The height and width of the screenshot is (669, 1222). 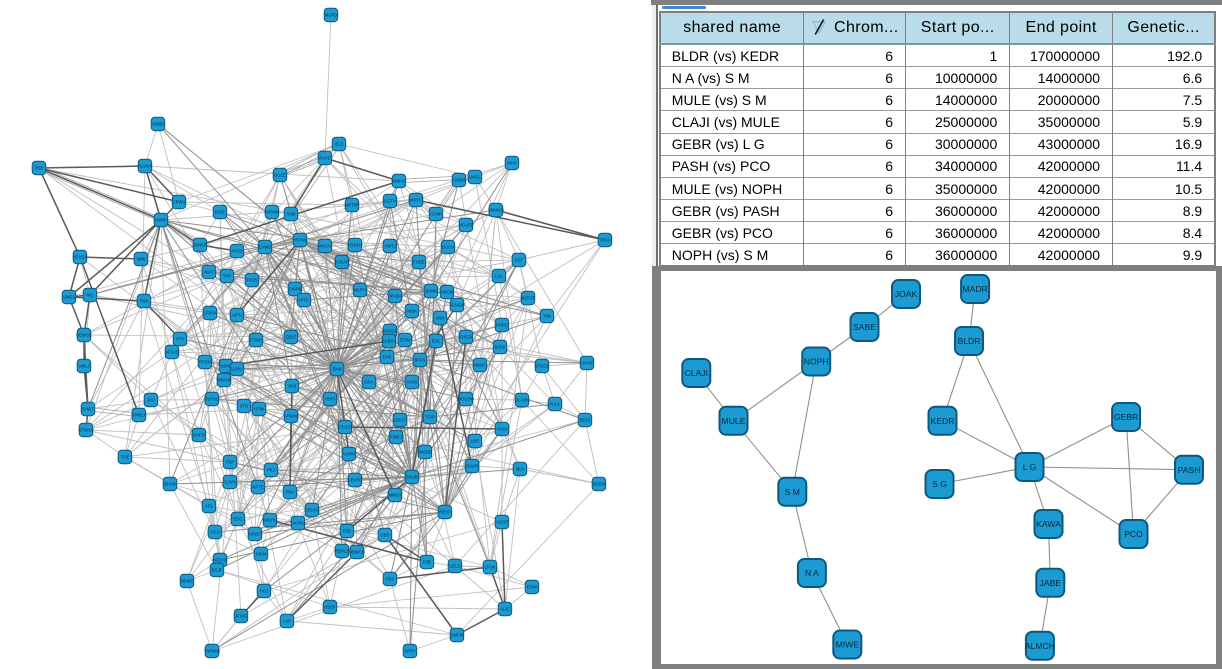 I want to click on svg-text: VWCL, so click(x=69, y=297).